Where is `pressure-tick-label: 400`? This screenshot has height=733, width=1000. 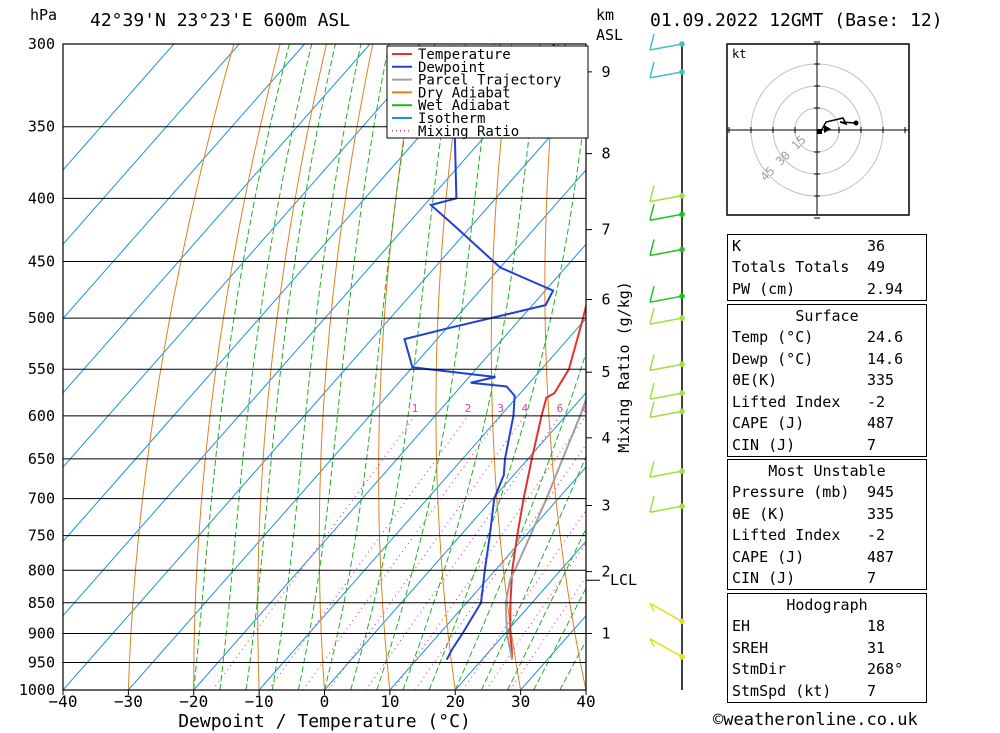
pressure-tick-label: 400 is located at coordinates (41, 198).